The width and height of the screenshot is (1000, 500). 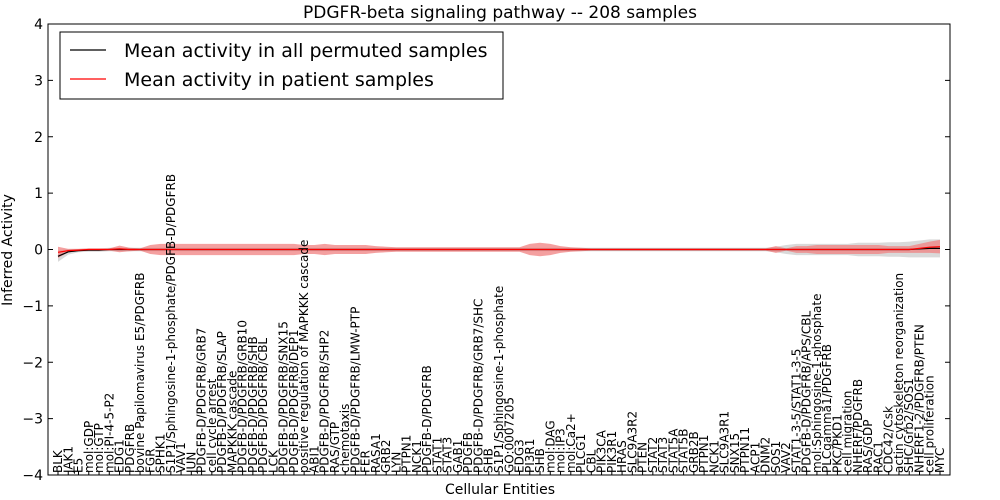 What do you see at coordinates (314, 459) in the screenshot?
I see `x-category-label: ABI1` at bounding box center [314, 459].